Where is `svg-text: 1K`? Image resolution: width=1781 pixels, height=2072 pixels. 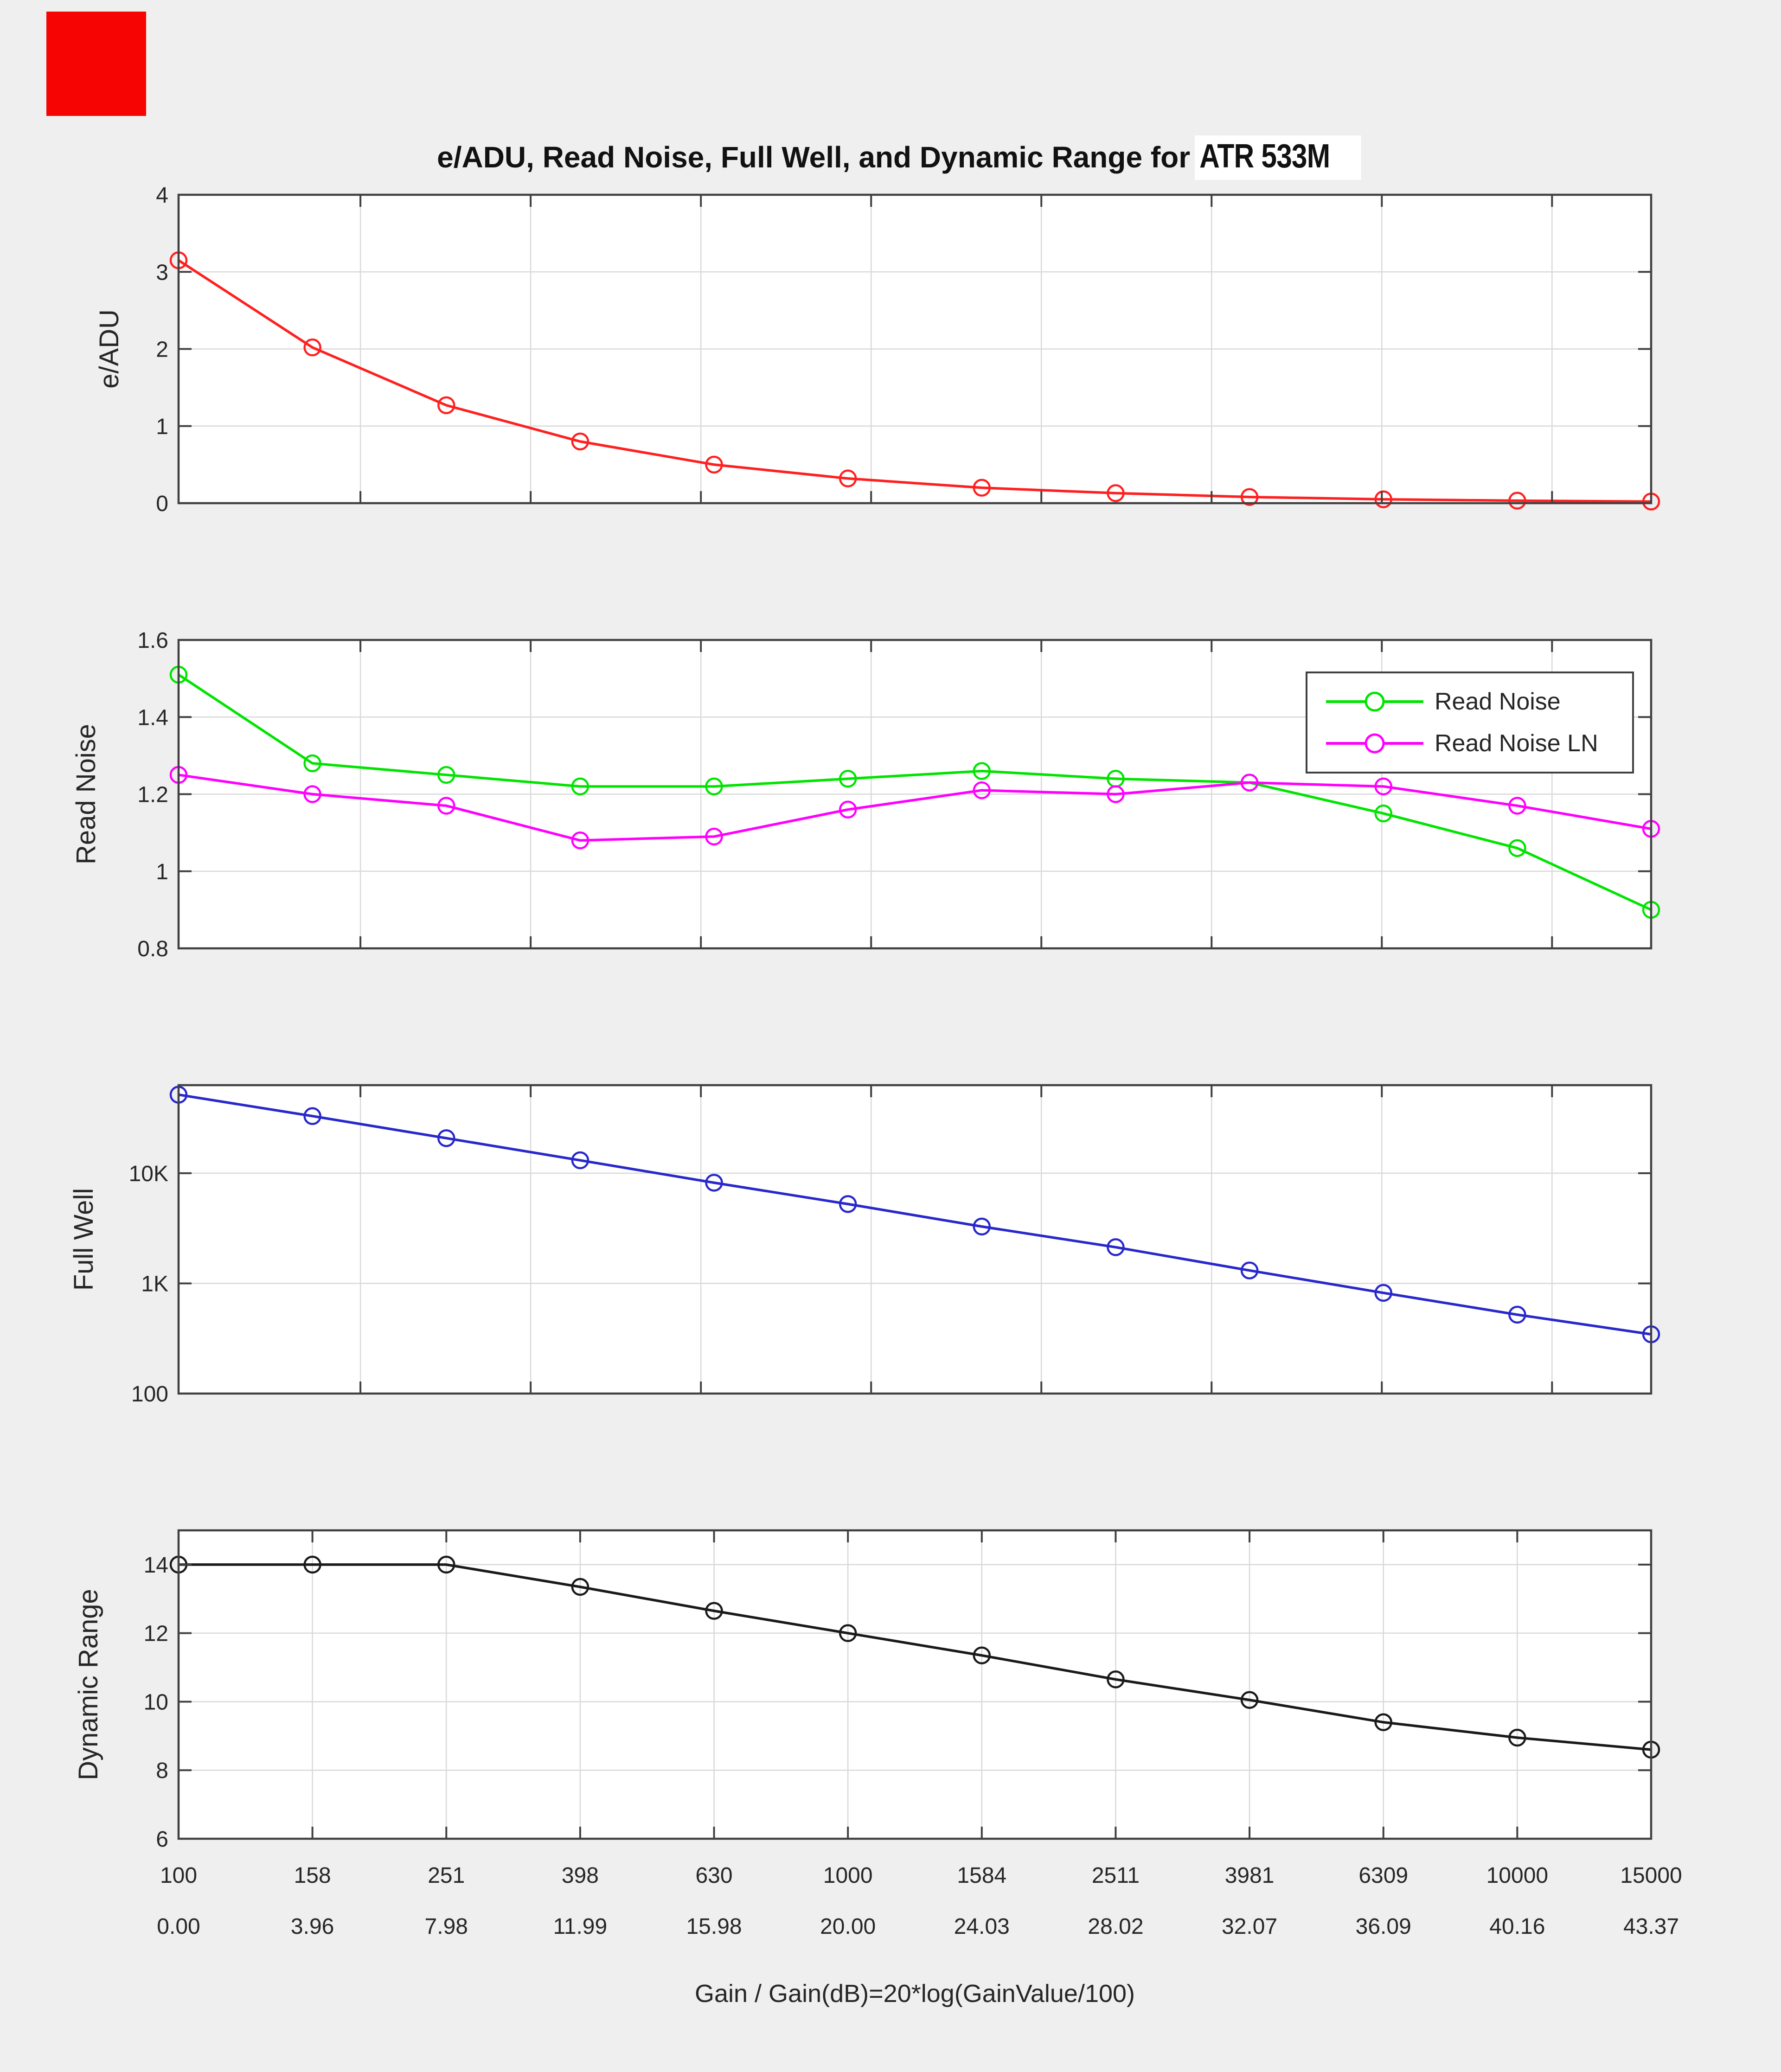 svg-text: 1K is located at coordinates (154, 1284).